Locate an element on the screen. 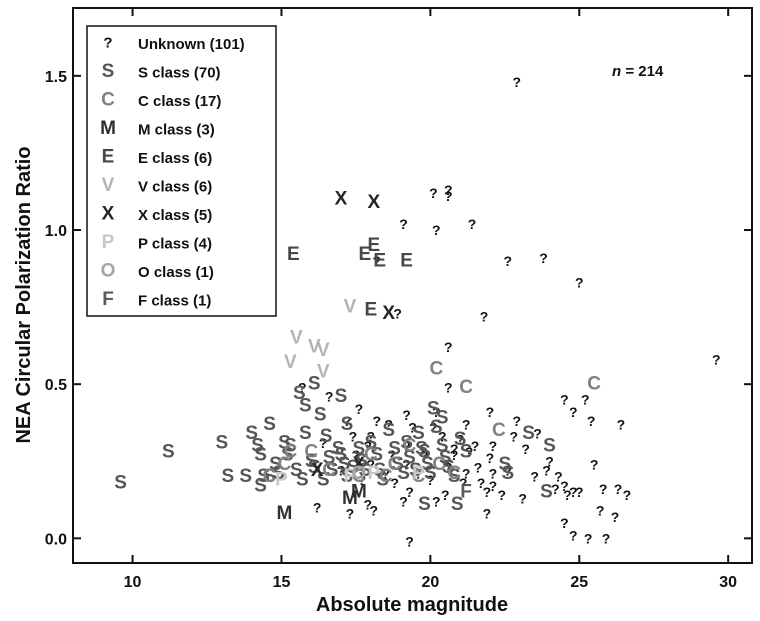 The height and width of the screenshot is (621, 760). n-annotation-rest: = 214 is located at coordinates (642, 71).